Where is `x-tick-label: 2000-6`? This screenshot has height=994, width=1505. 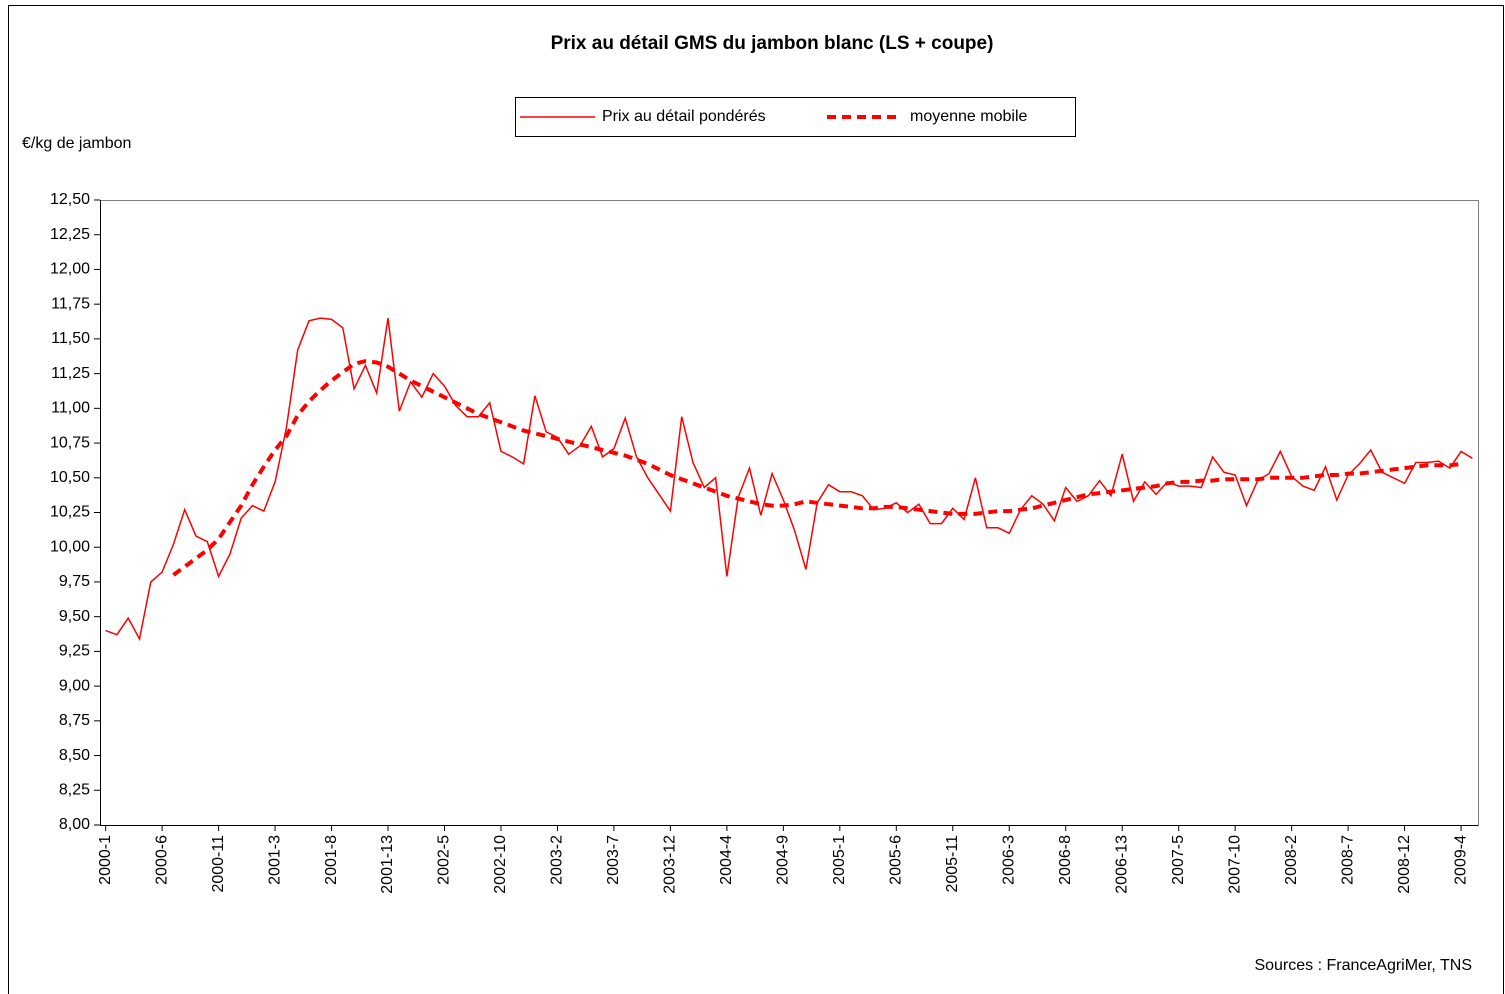 x-tick-label: 2000-6 is located at coordinates (161, 860).